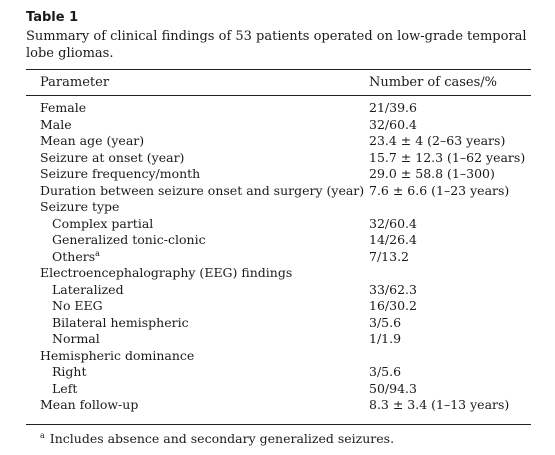 The image size is (555, 455). I want to click on row-parameter: Seizure type, so click(79, 207).